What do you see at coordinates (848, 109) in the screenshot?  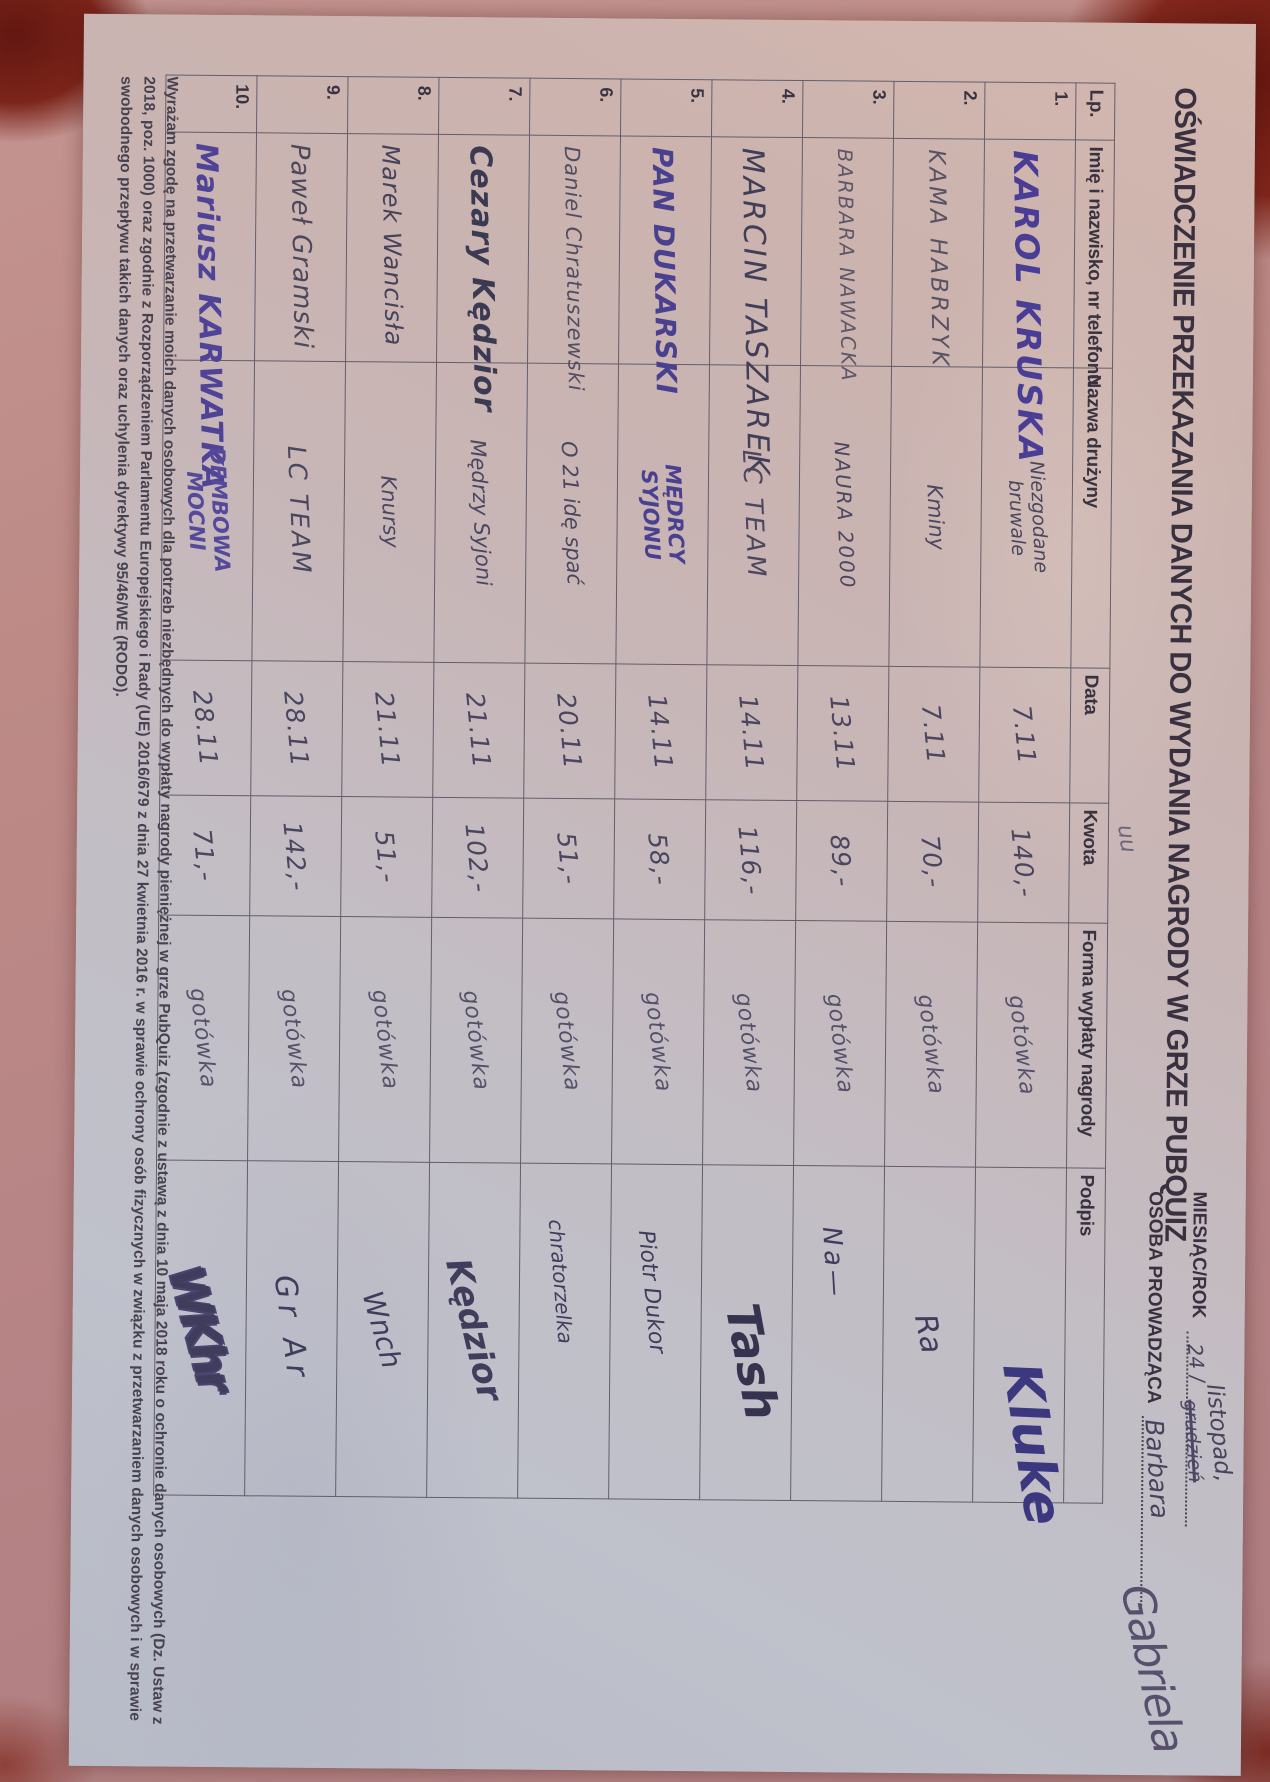 I see `cell-lp: 3.` at bounding box center [848, 109].